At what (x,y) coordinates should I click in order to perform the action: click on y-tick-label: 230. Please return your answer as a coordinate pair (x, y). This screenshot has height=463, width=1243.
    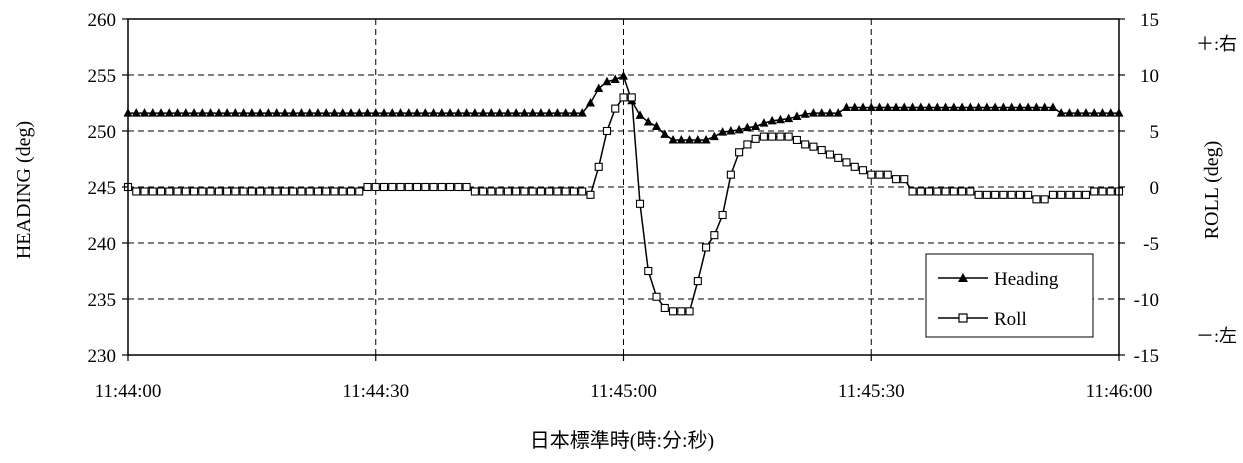
    Looking at the image, I should click on (102, 356).